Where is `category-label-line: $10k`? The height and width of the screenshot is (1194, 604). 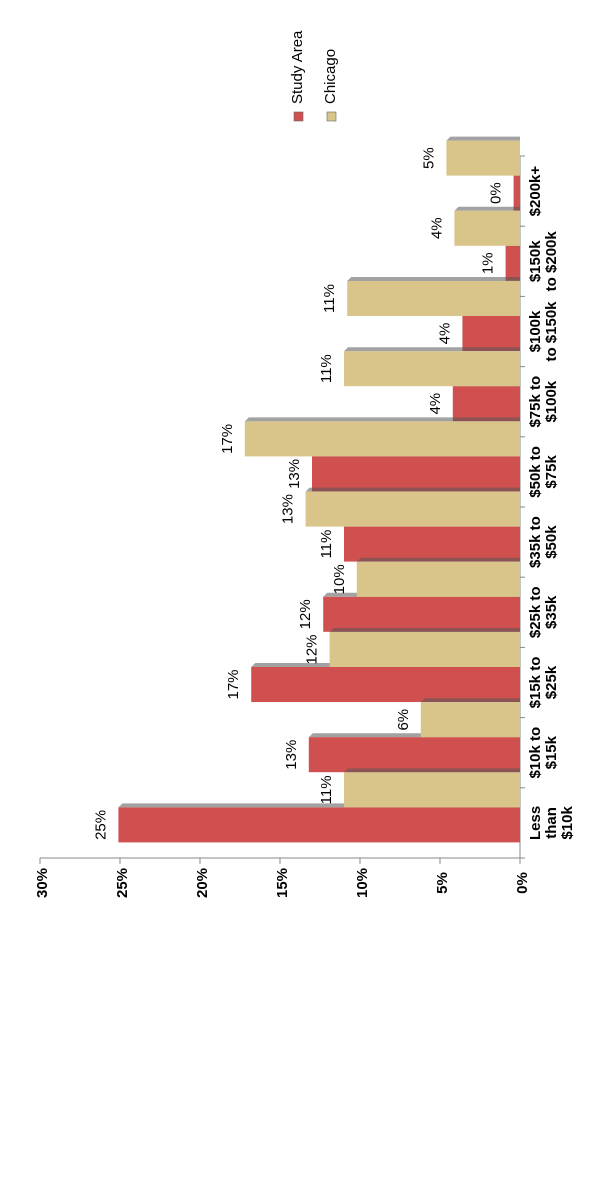 category-label-line: $10k is located at coordinates (567, 823).